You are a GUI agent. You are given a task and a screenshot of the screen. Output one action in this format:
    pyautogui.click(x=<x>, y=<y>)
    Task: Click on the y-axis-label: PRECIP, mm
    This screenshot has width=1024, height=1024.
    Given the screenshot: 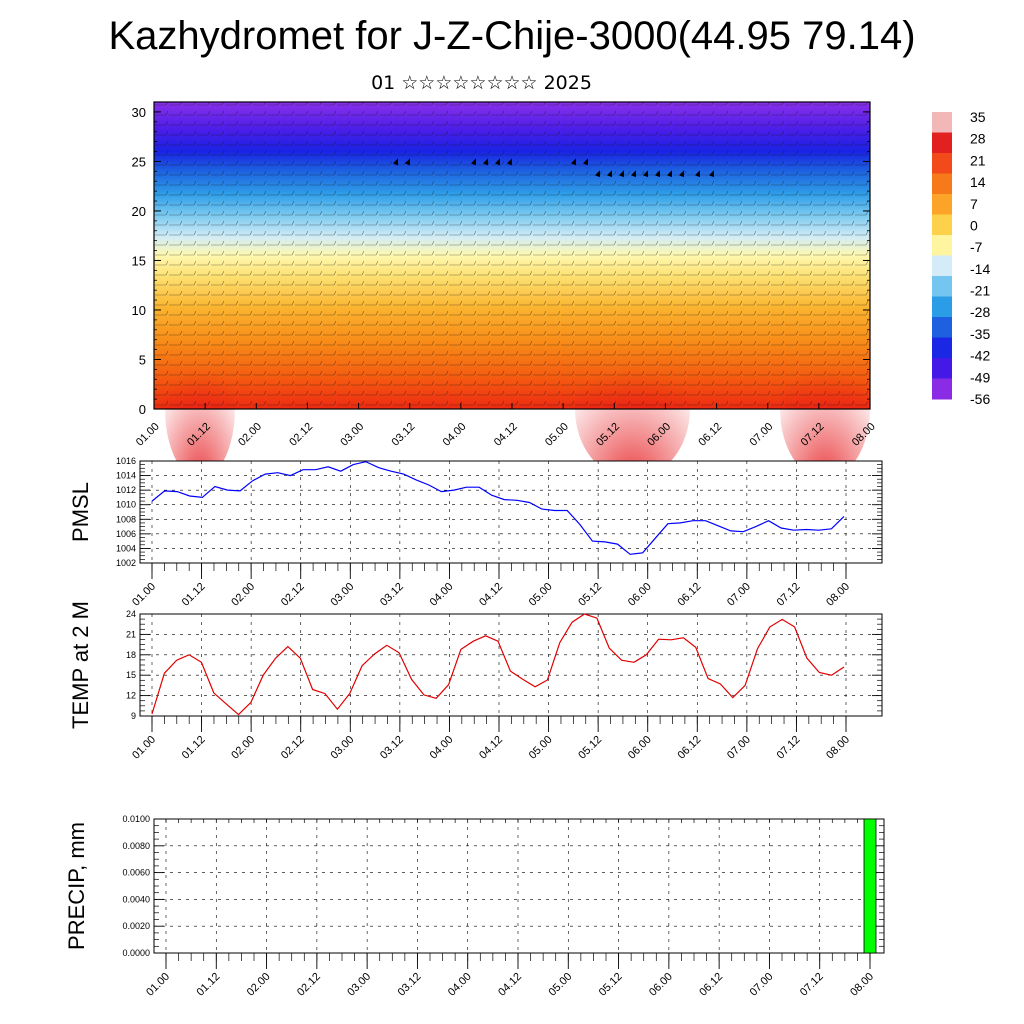 What is the action you would take?
    pyautogui.click(x=76, y=886)
    